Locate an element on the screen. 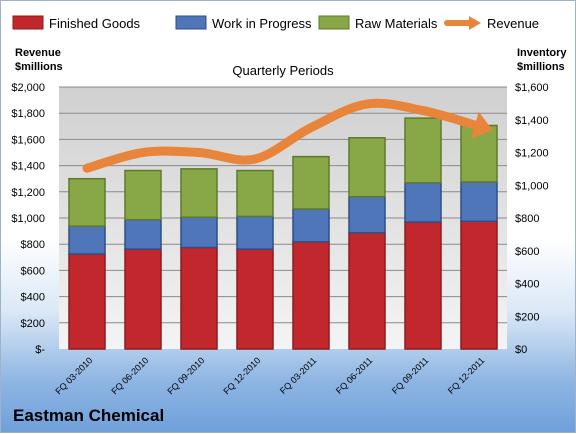  left-tick-label: $200 is located at coordinates (33, 324).